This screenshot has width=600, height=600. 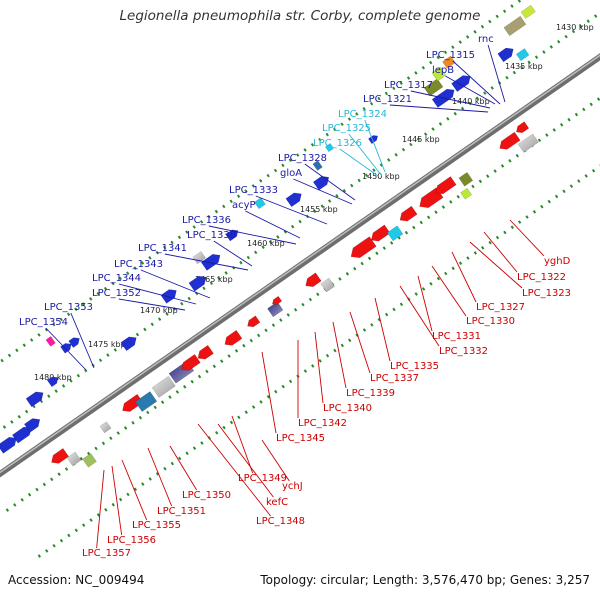 I want to click on gene-label-LPC_1353: LPC_1353, so click(x=68, y=307).